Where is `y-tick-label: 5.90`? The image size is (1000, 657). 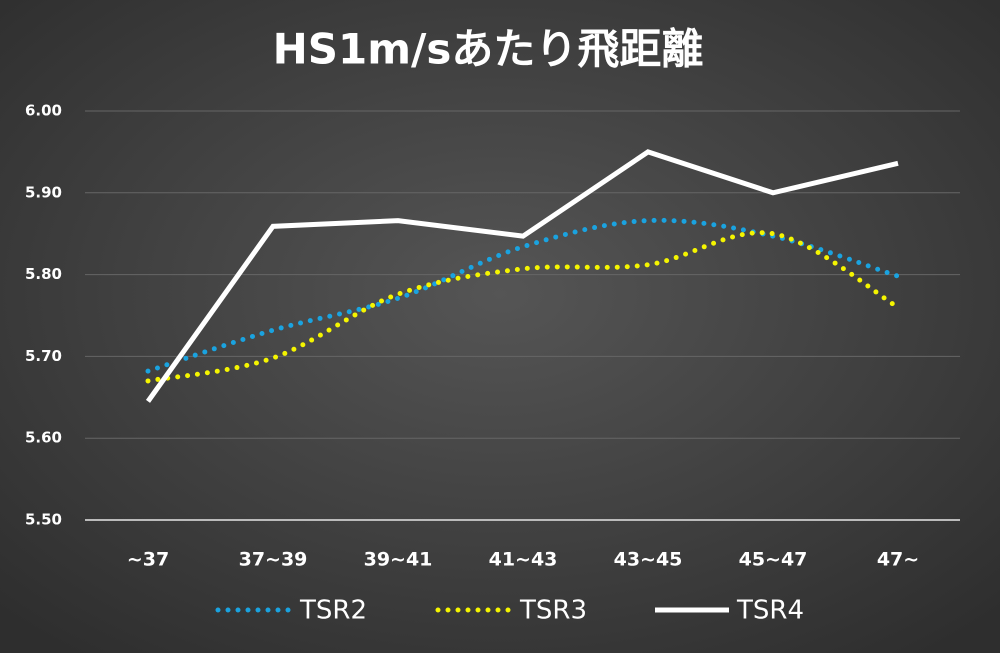 y-tick-label: 5.90 is located at coordinates (43, 192).